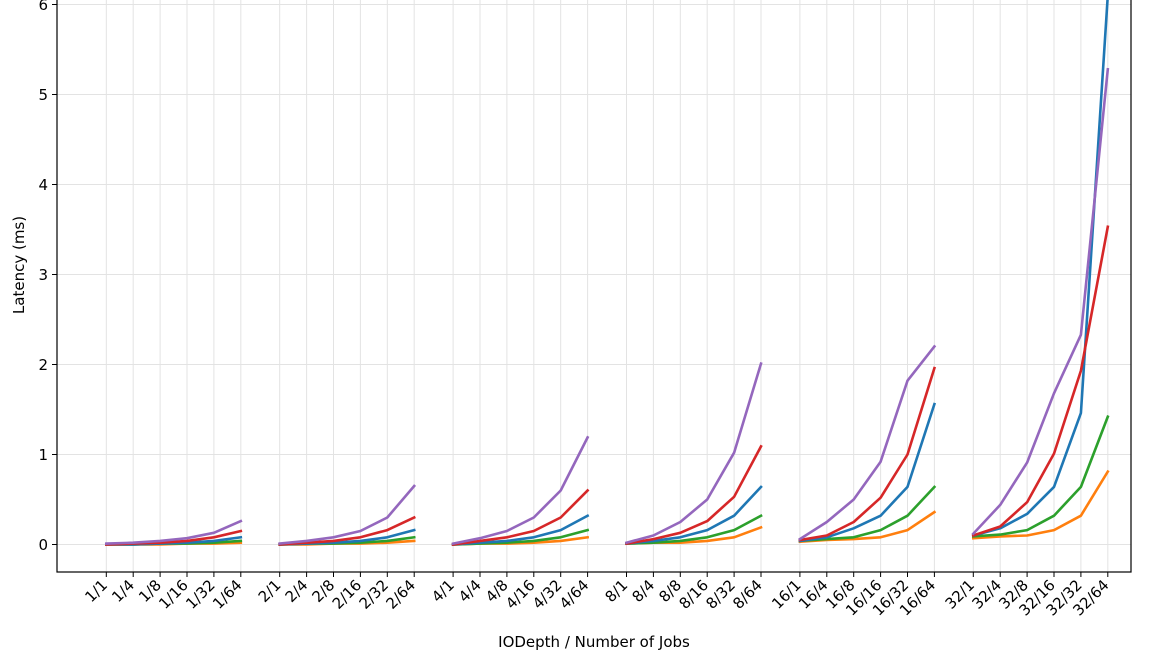  Describe the element at coordinates (617, 591) in the screenshot. I see `x-tick-label: 8/1` at that location.